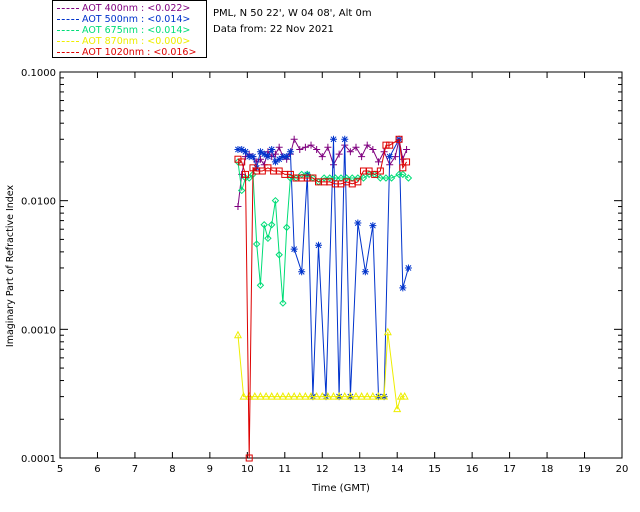 Image resolution: width=640 pixels, height=512 pixels. I want to click on legend-label: AOT 1020nm : <0.016>, so click(139, 52).